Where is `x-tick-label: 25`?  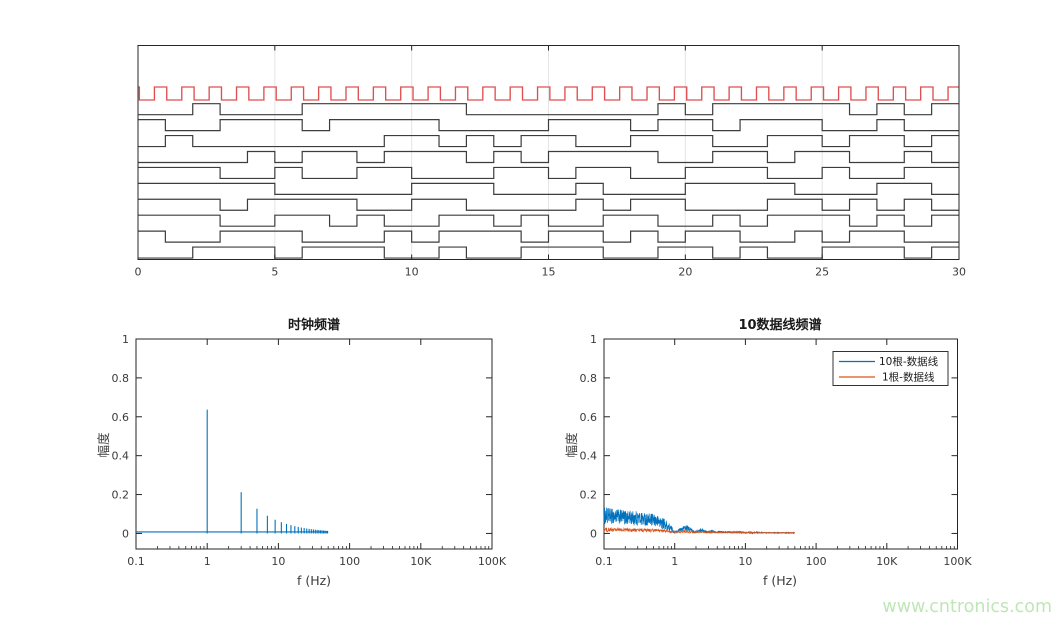 x-tick-label: 25 is located at coordinates (822, 272).